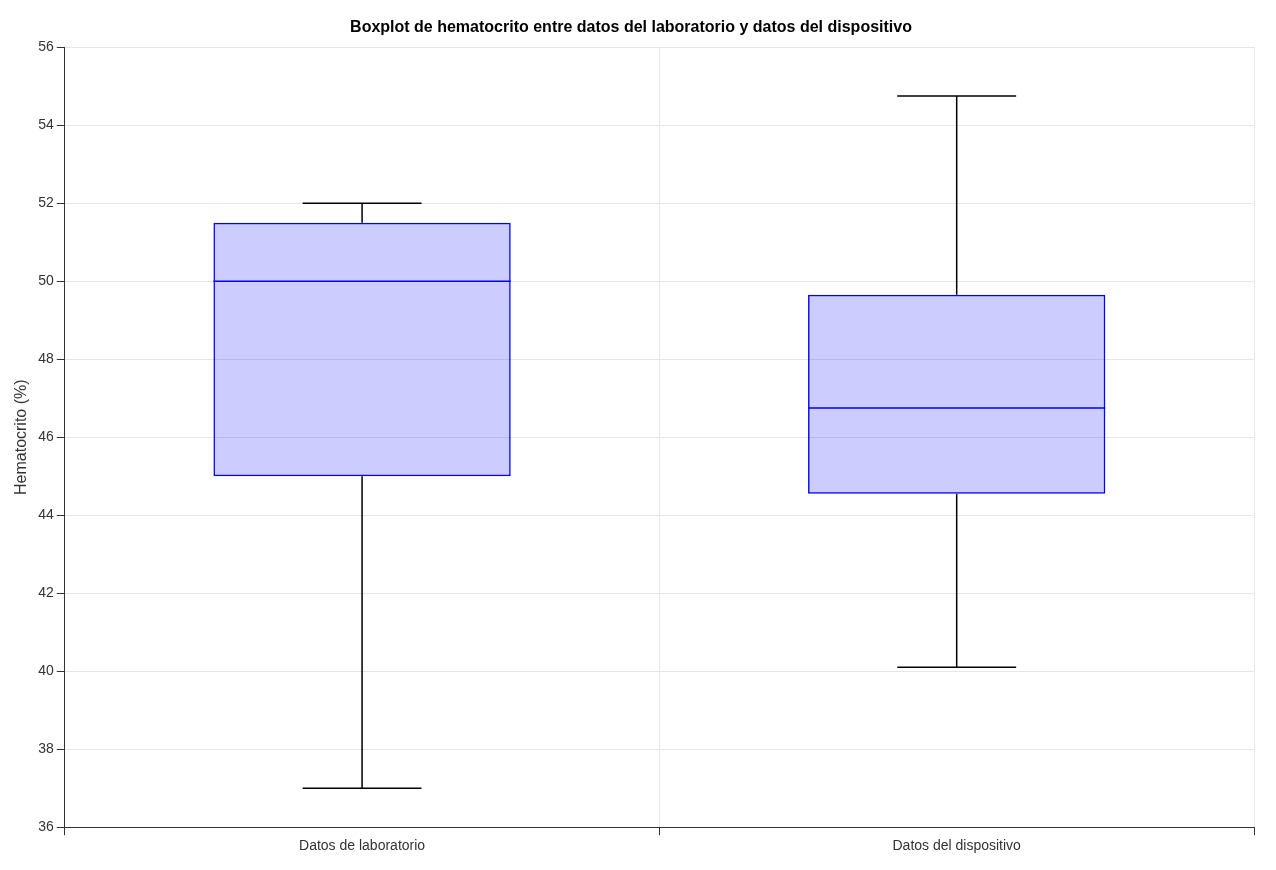 The width and height of the screenshot is (1276, 870). What do you see at coordinates (957, 845) in the screenshot?
I see `x-tick-label: Datos del dispositivo` at bounding box center [957, 845].